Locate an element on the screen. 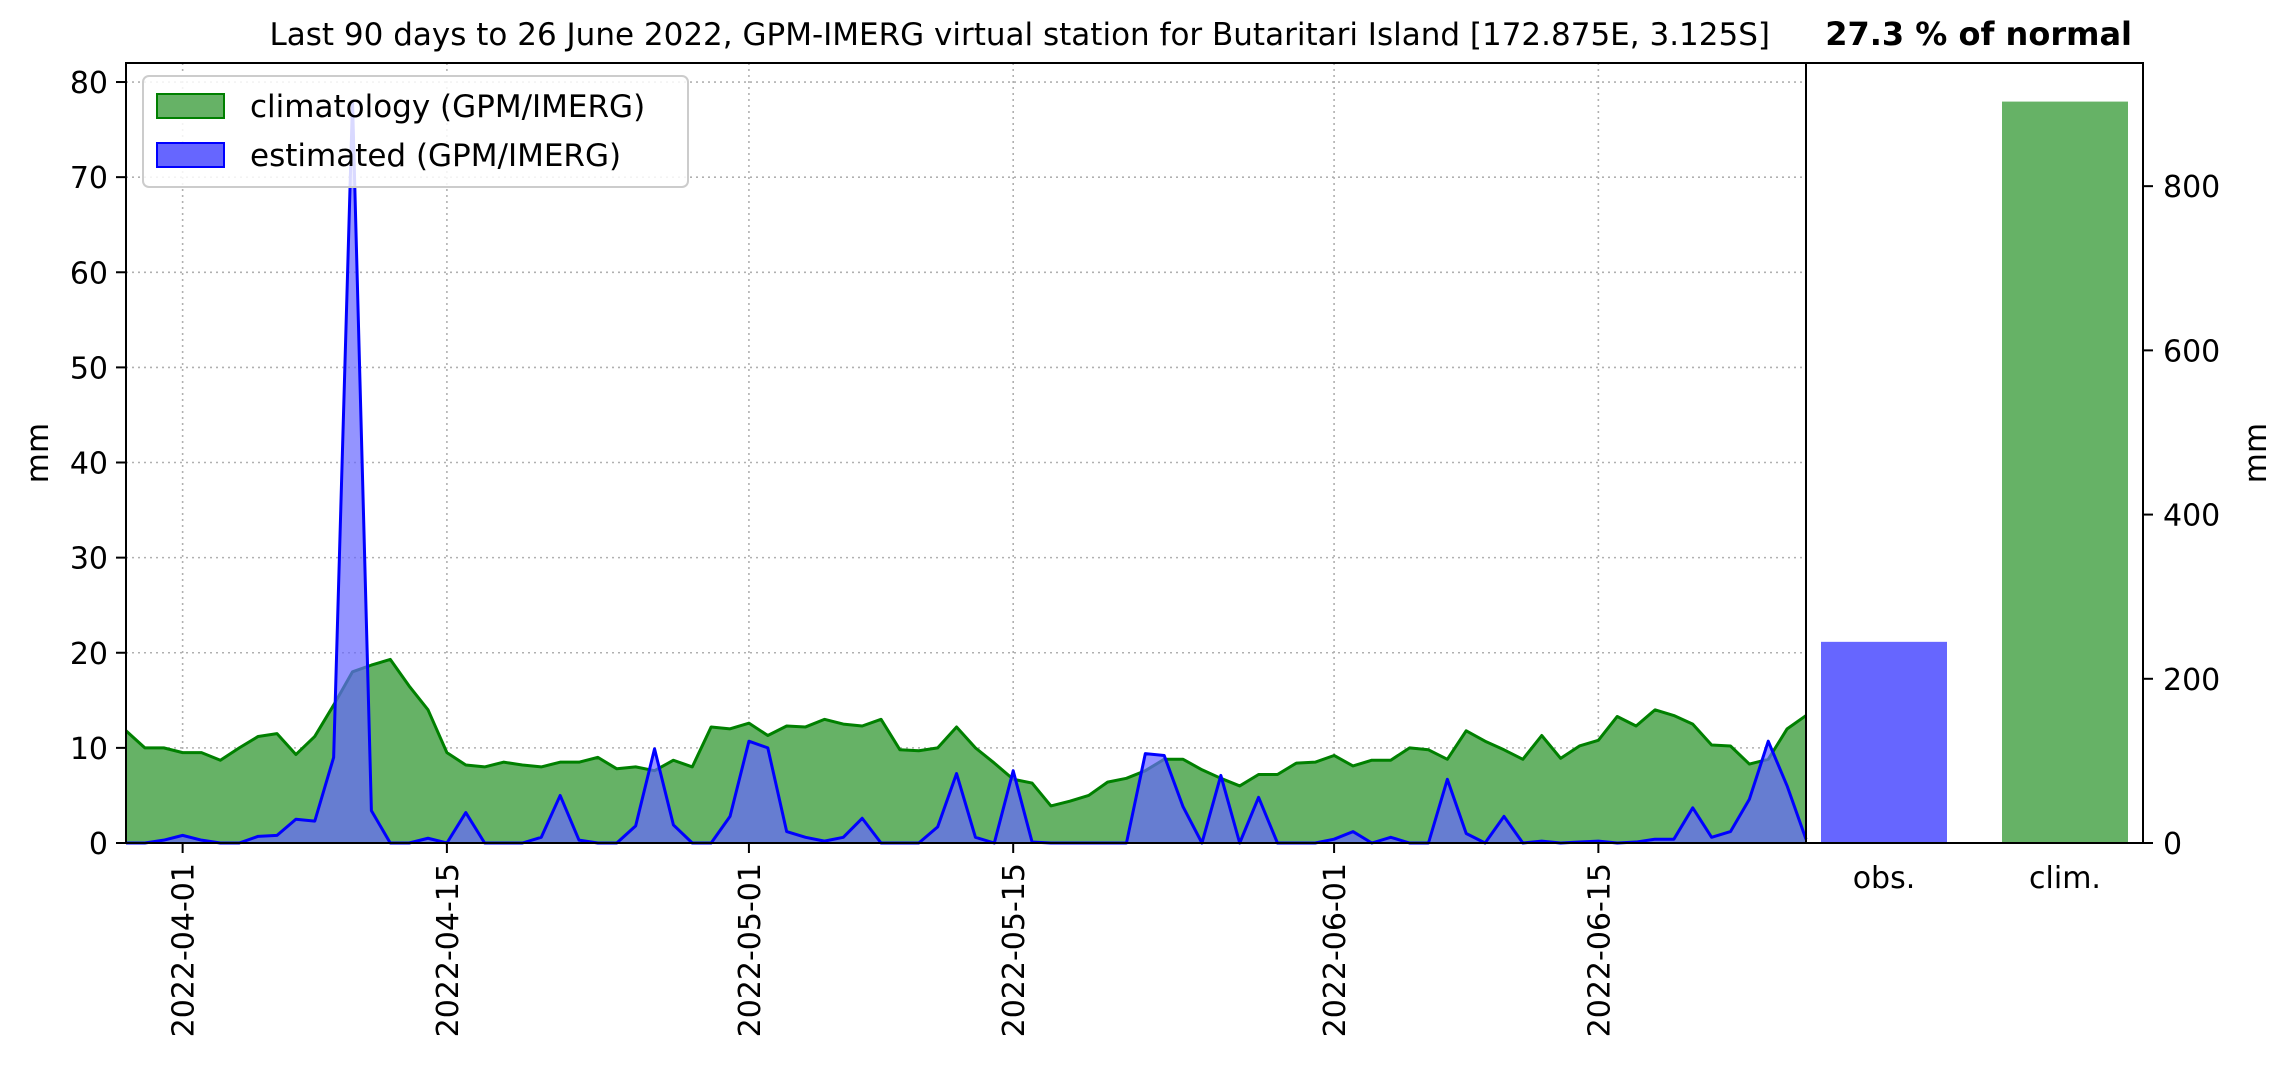 The image size is (2289, 1076). y-tick-label: 10 is located at coordinates (89, 749).